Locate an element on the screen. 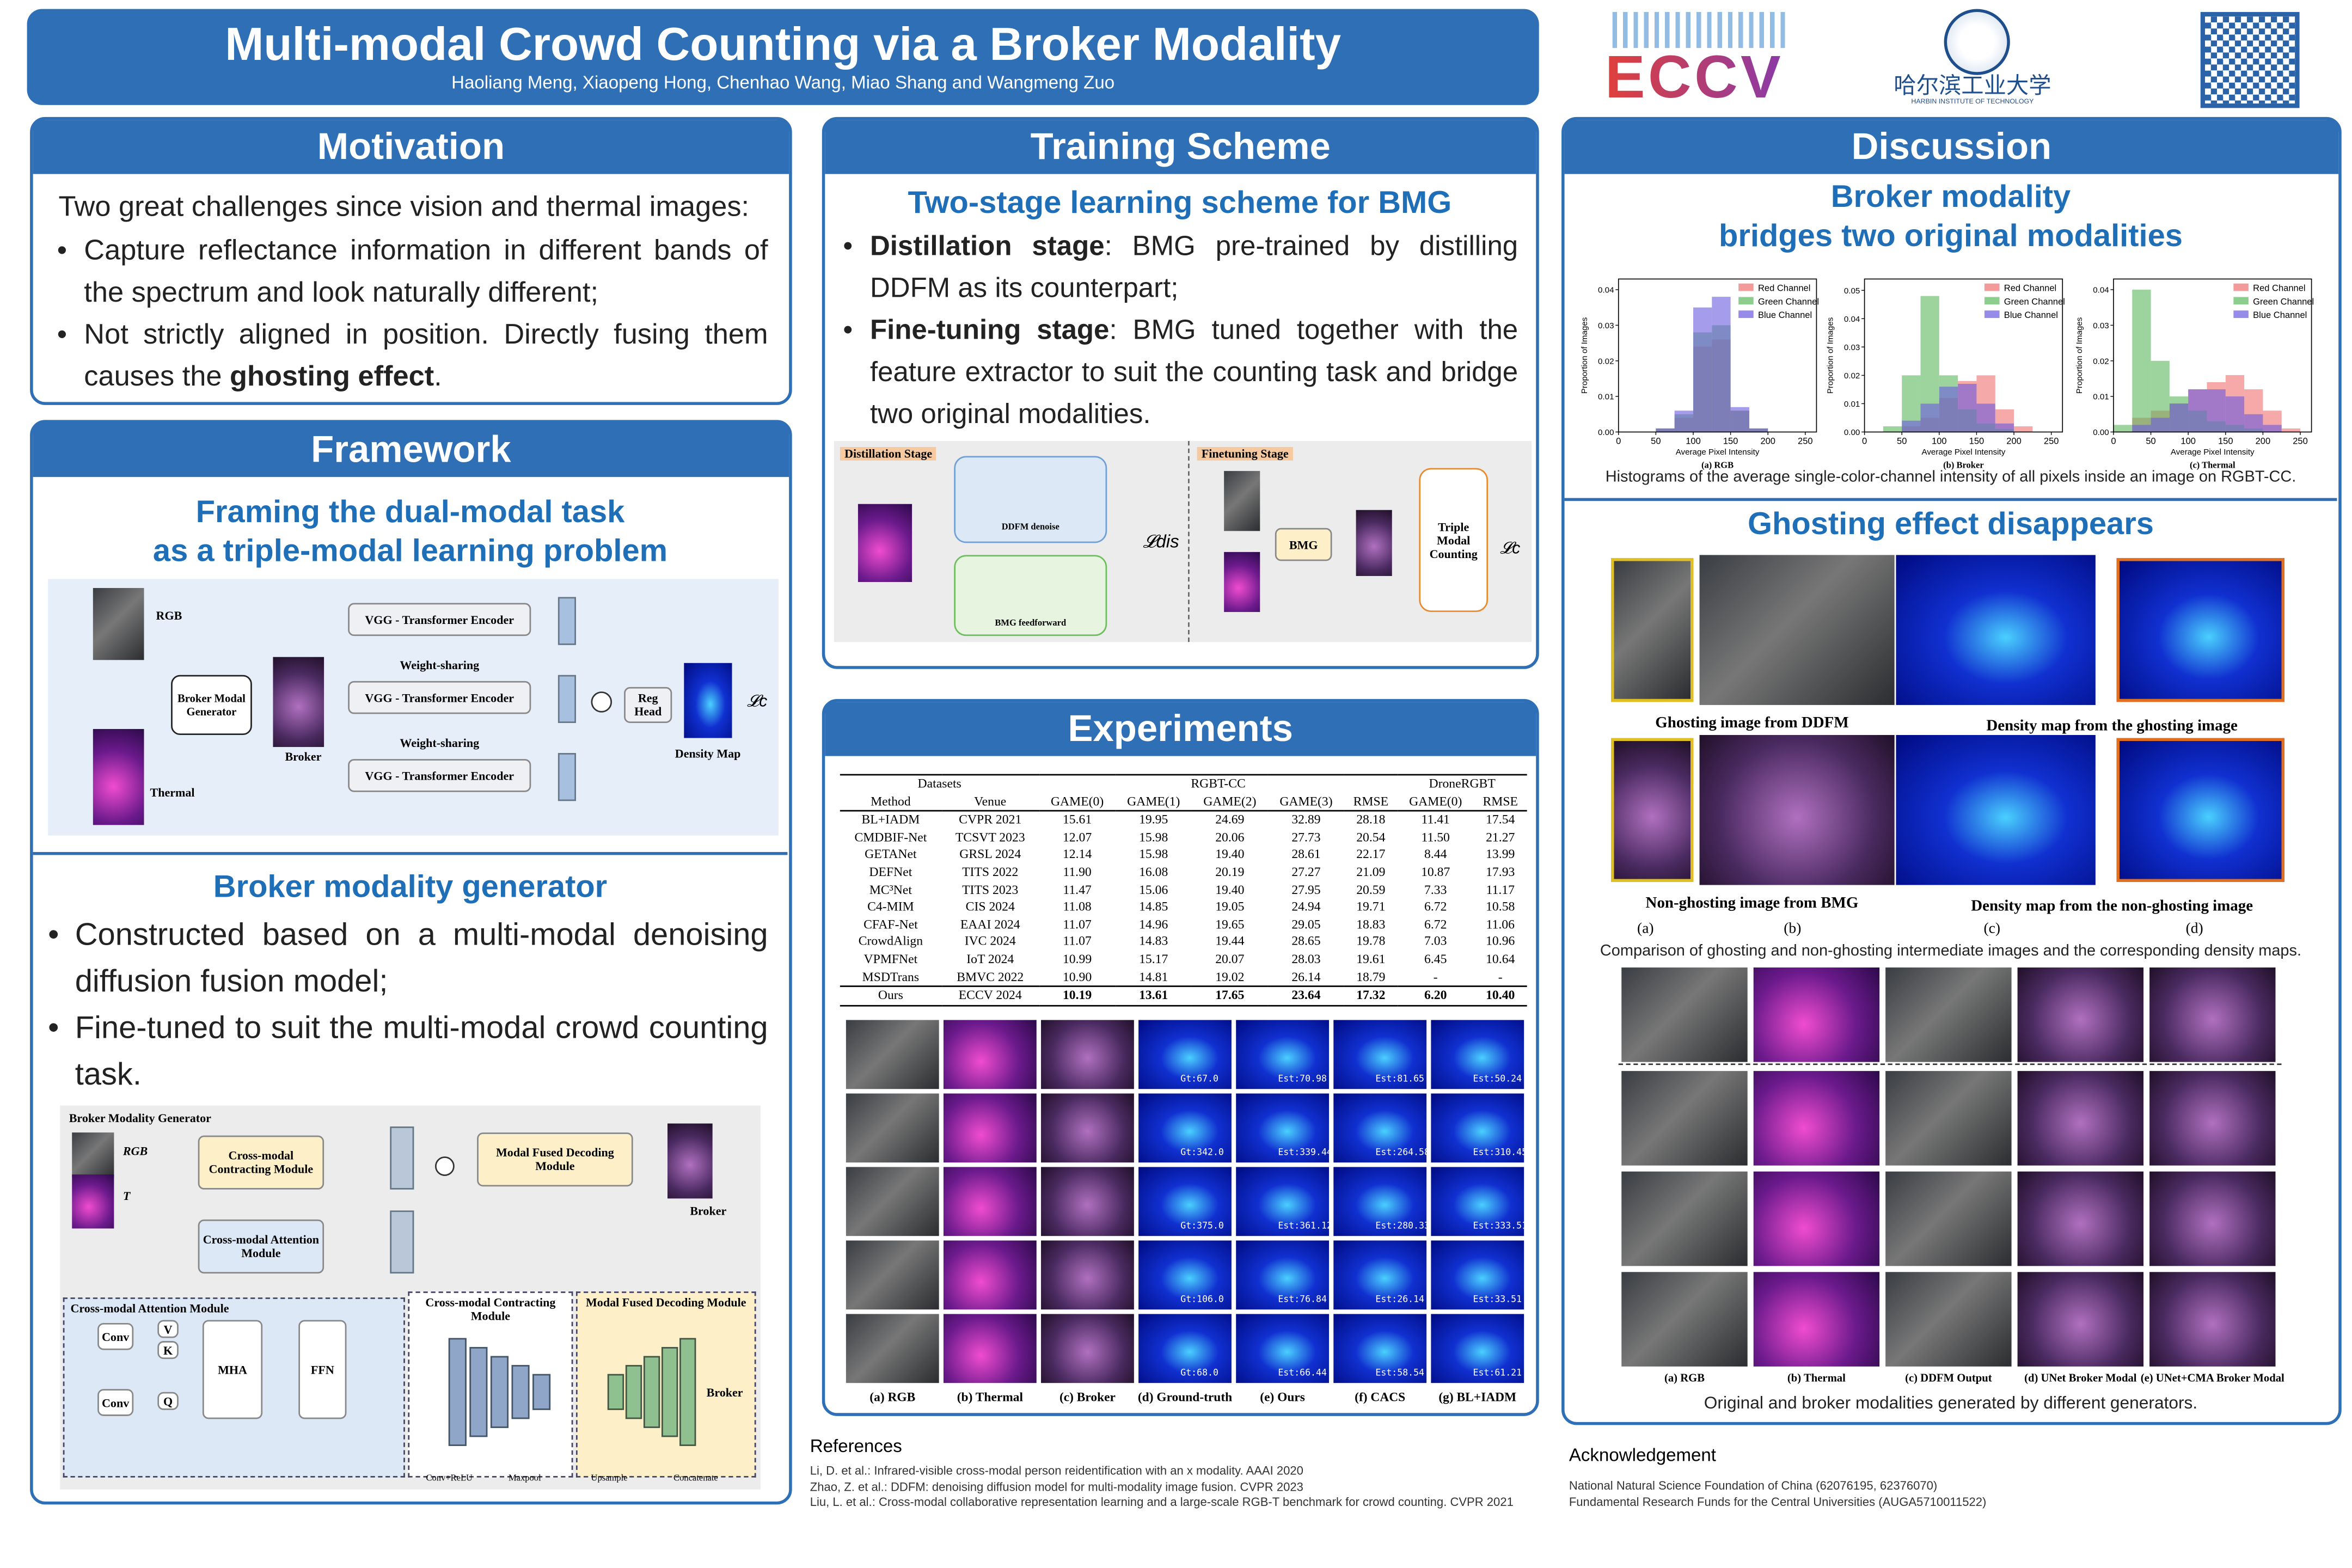 The image size is (2352, 1568). separator is located at coordinates (1950, 499).